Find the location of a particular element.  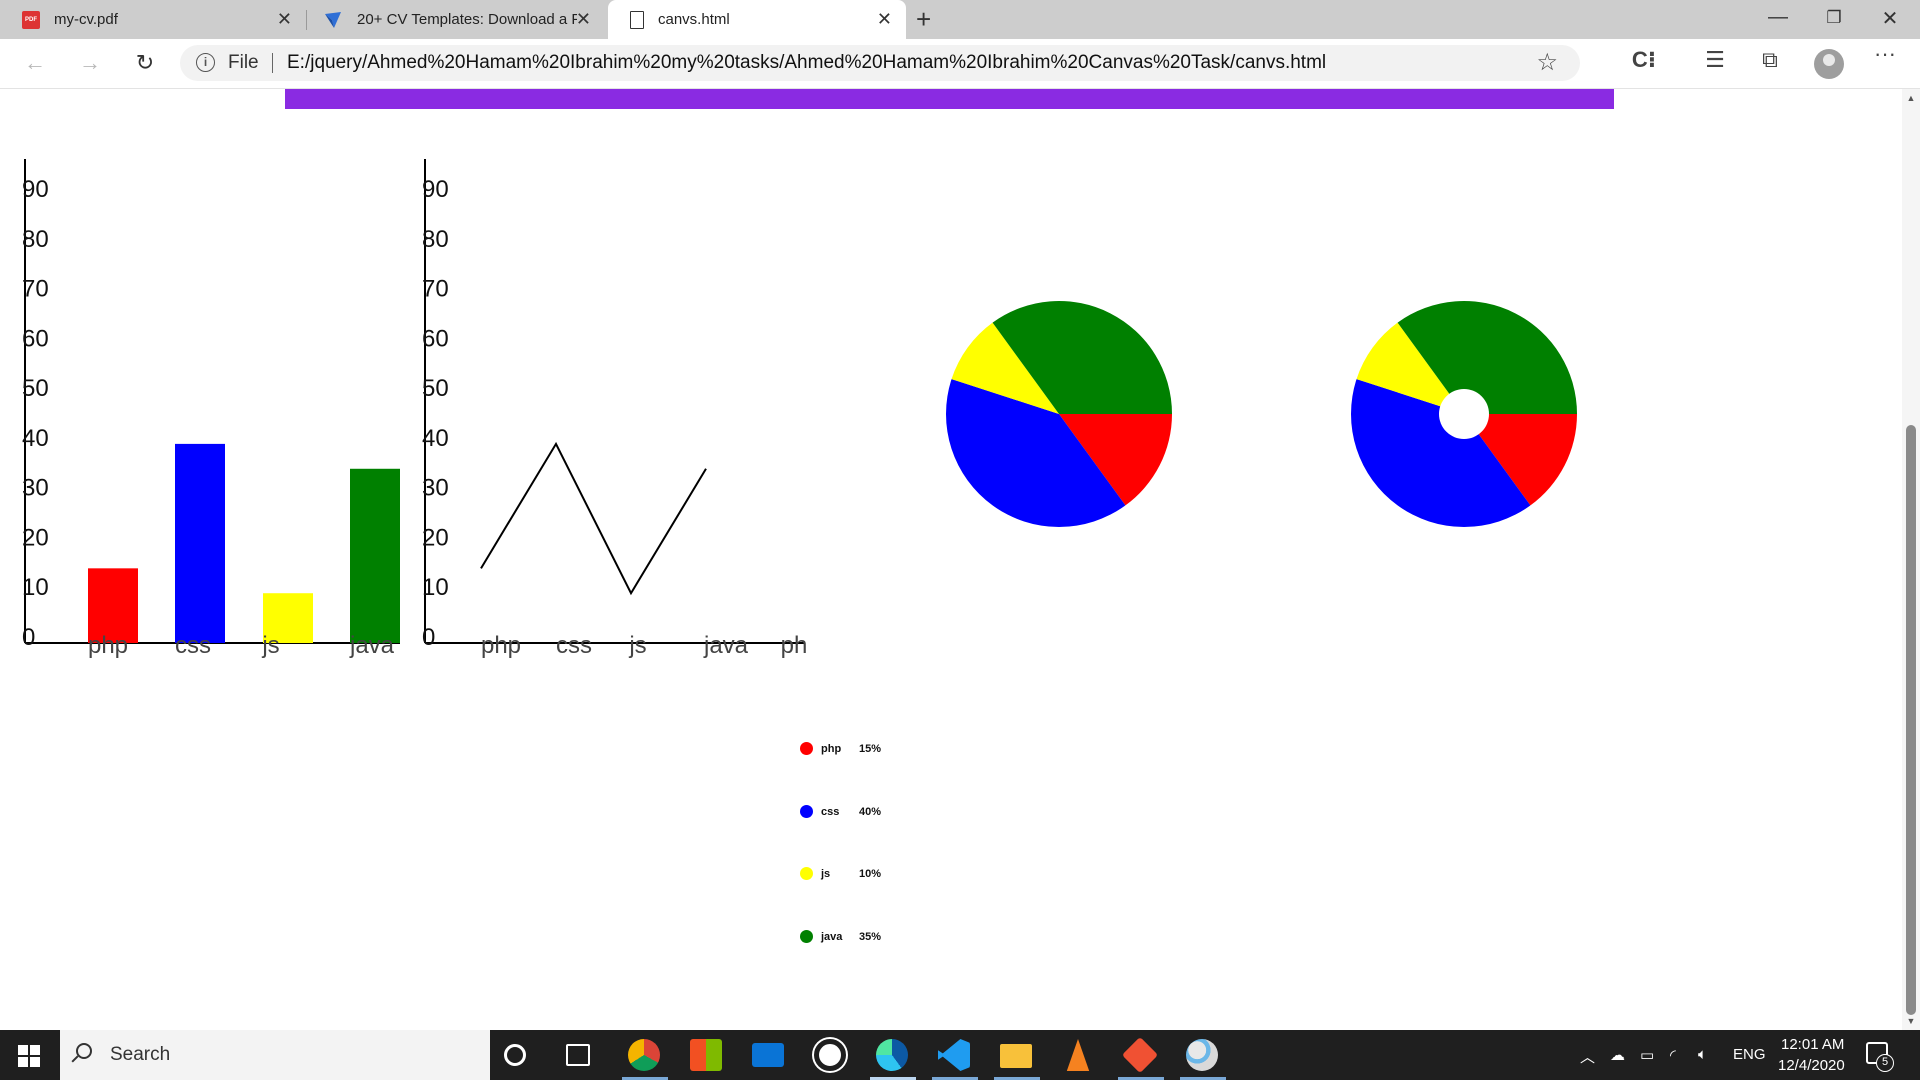

y-tick-label: 20 is located at coordinates (435, 537).